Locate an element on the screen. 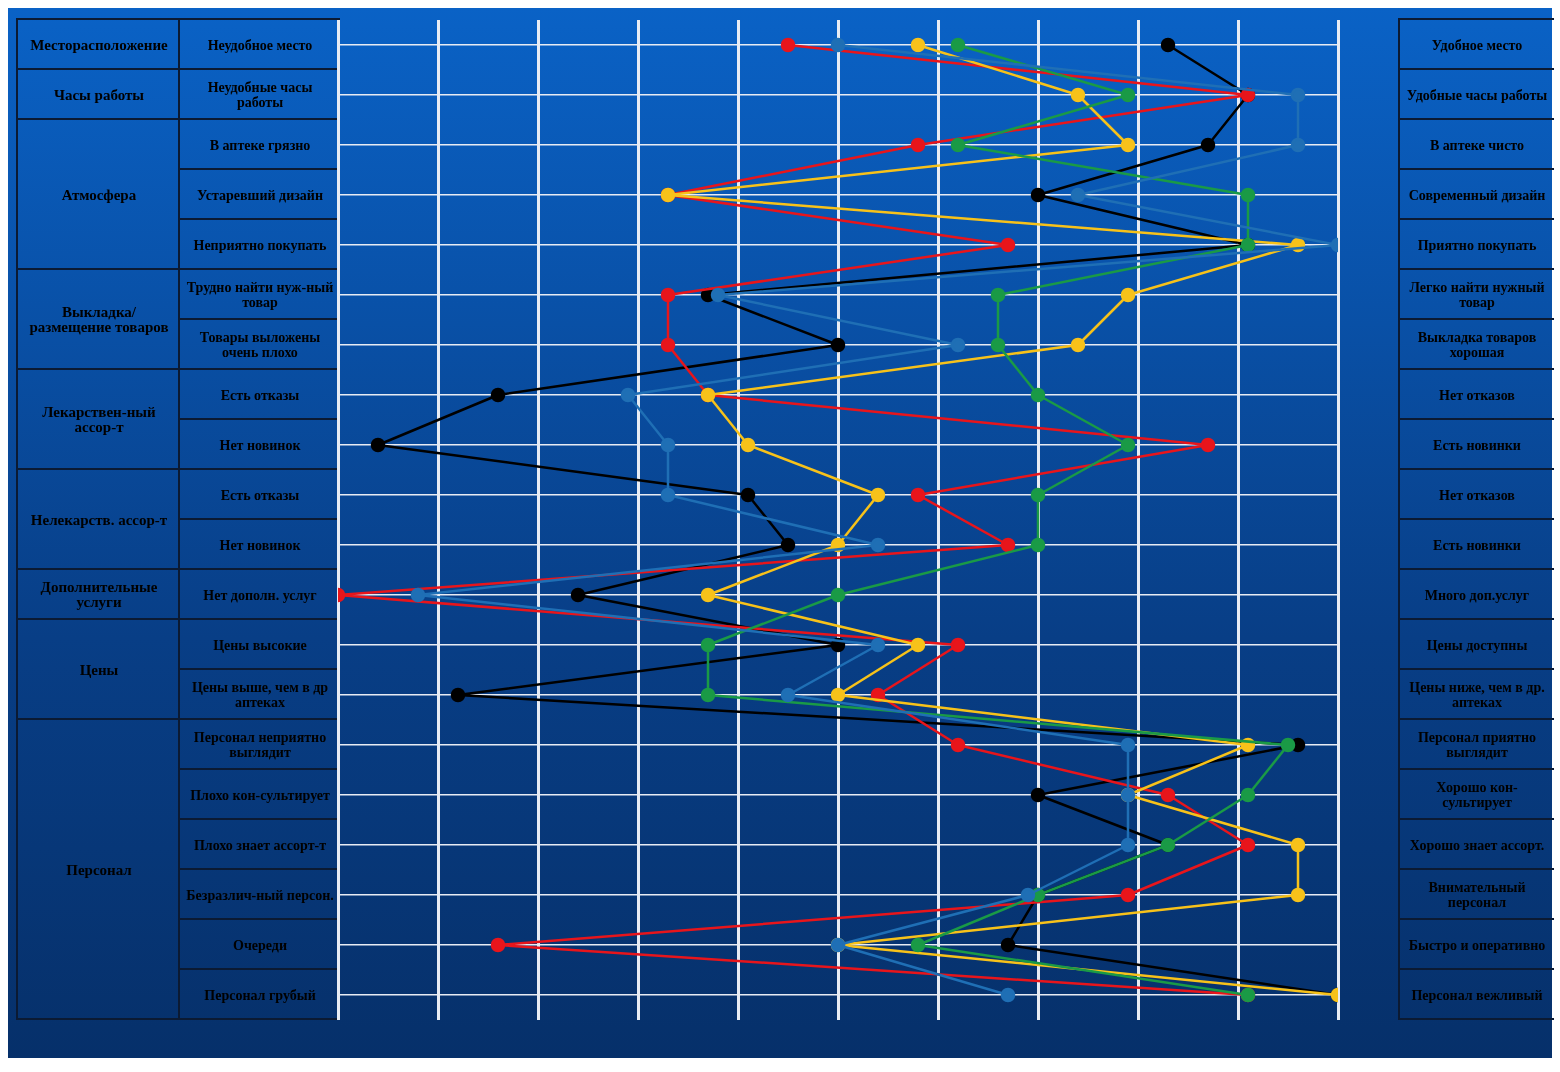  text: Лекарствен-ный ассор-т is located at coordinates (99, 420).